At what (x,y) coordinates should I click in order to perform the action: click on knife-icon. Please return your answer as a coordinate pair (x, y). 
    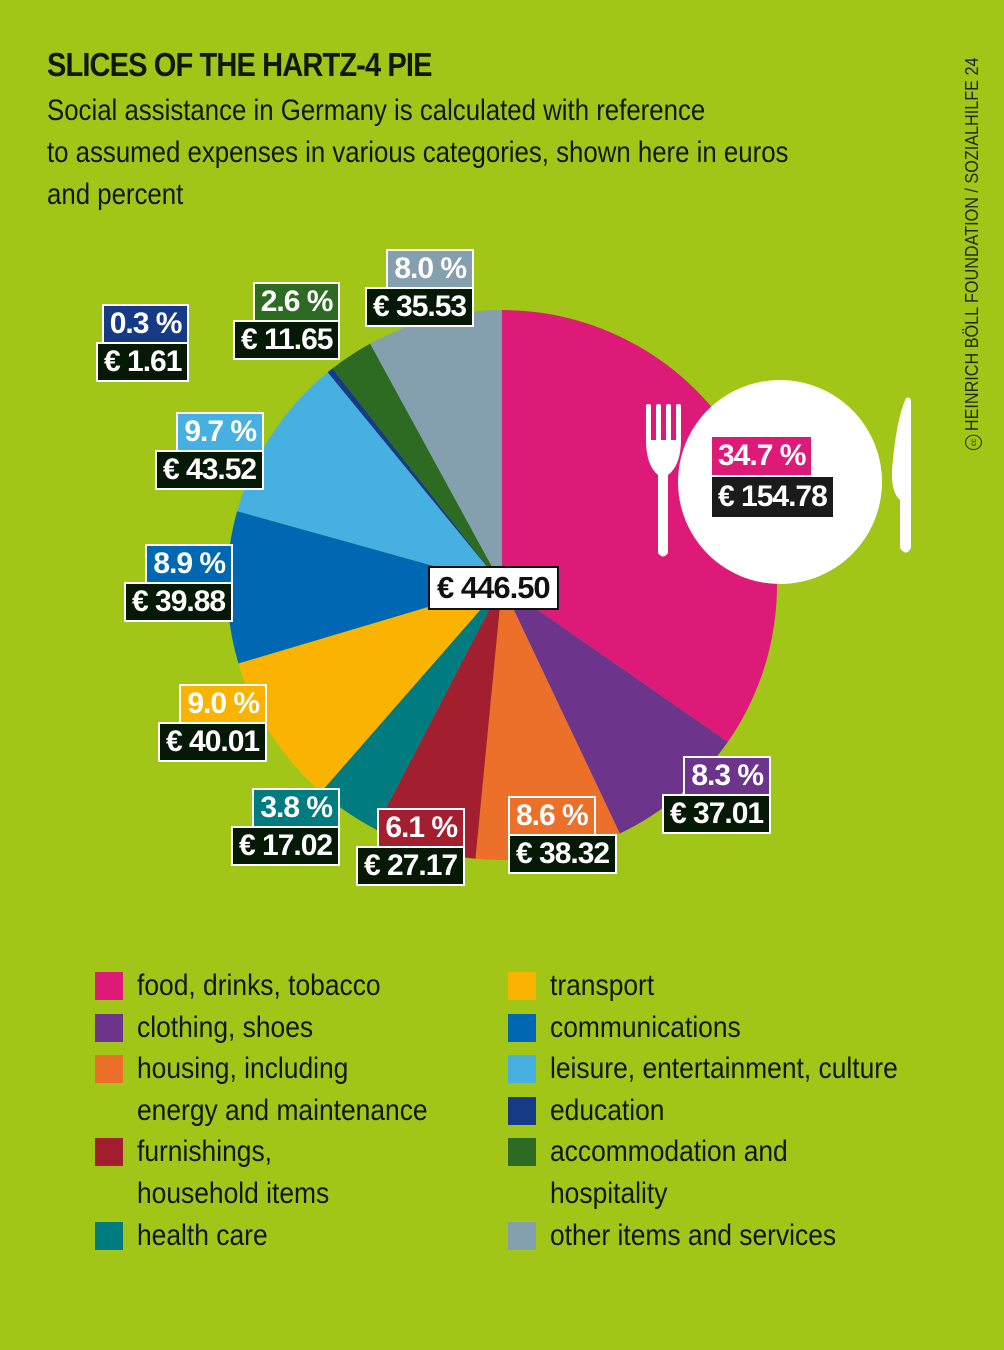
    Looking at the image, I should click on (901, 475).